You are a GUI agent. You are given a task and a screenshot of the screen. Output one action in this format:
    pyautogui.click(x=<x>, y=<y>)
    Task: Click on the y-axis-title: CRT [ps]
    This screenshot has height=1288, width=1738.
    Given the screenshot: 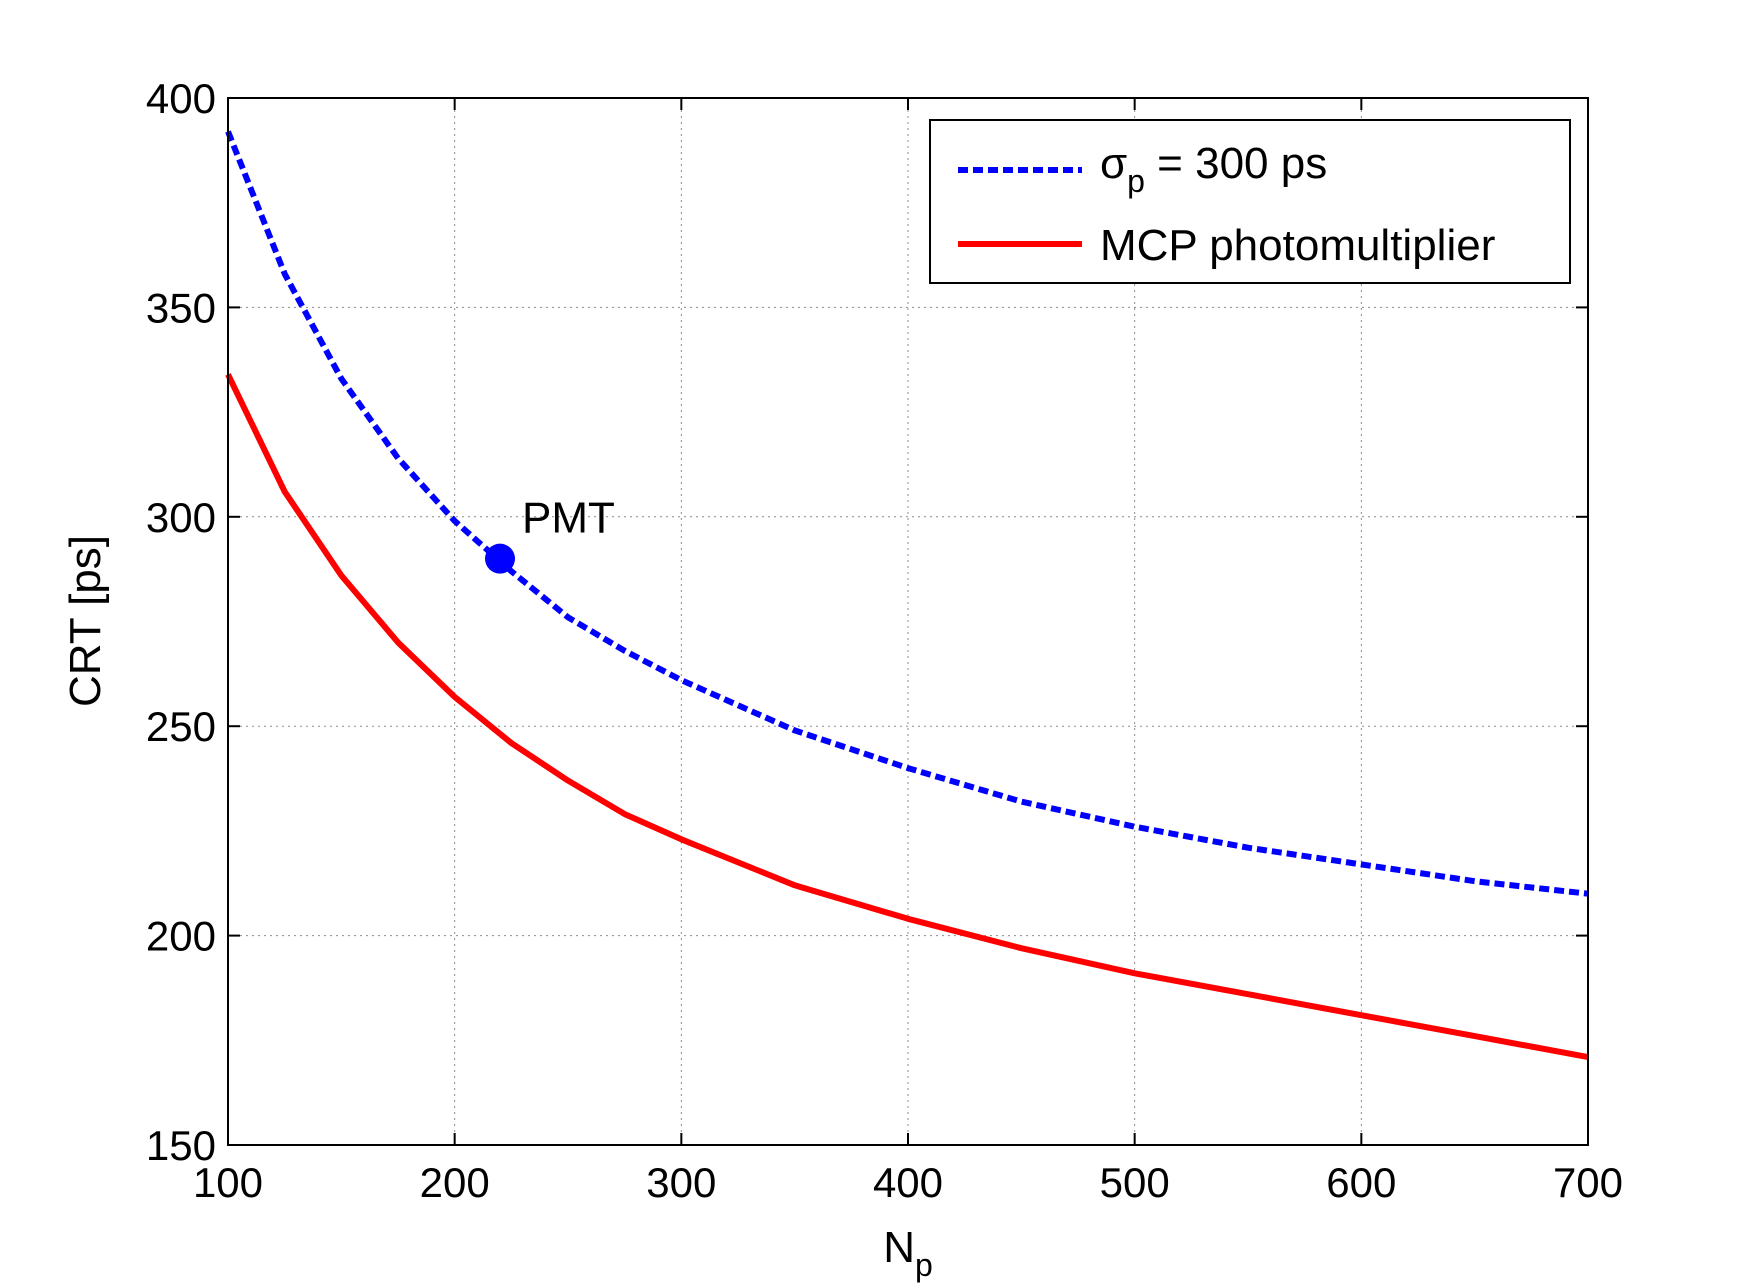 What is the action you would take?
    pyautogui.click(x=85, y=621)
    